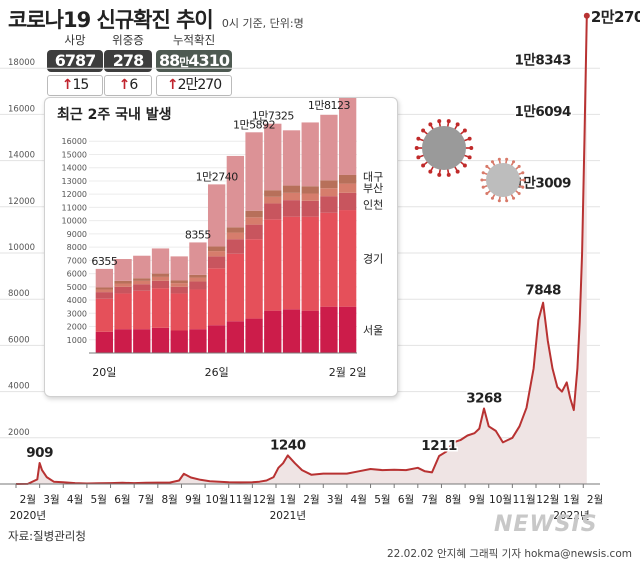  Describe the element at coordinates (543, 183) in the screenshot. I see `main-data-label: 1만3009` at that location.